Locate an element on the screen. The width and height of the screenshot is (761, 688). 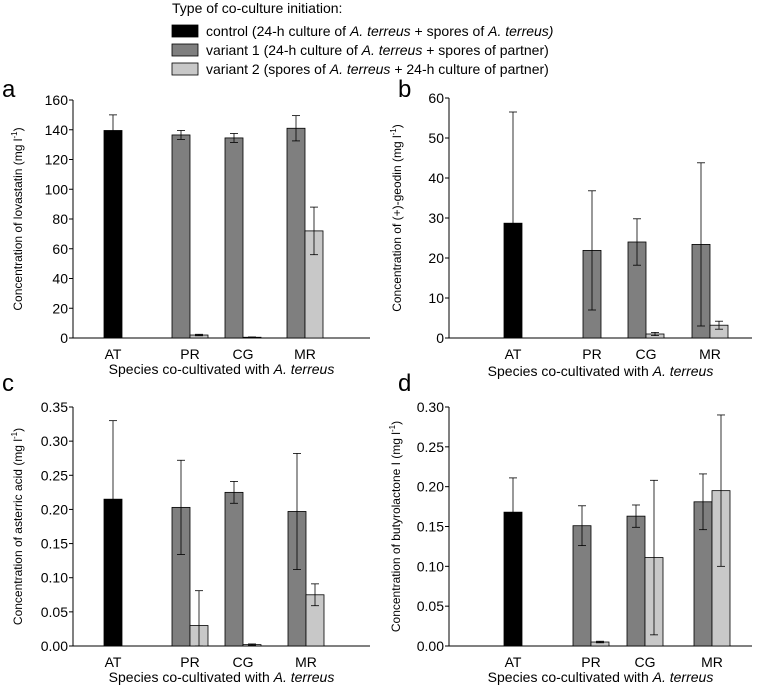
y-axis-label: Concentration of (+)-geodin (mg l-1) is located at coordinates (396, 218).